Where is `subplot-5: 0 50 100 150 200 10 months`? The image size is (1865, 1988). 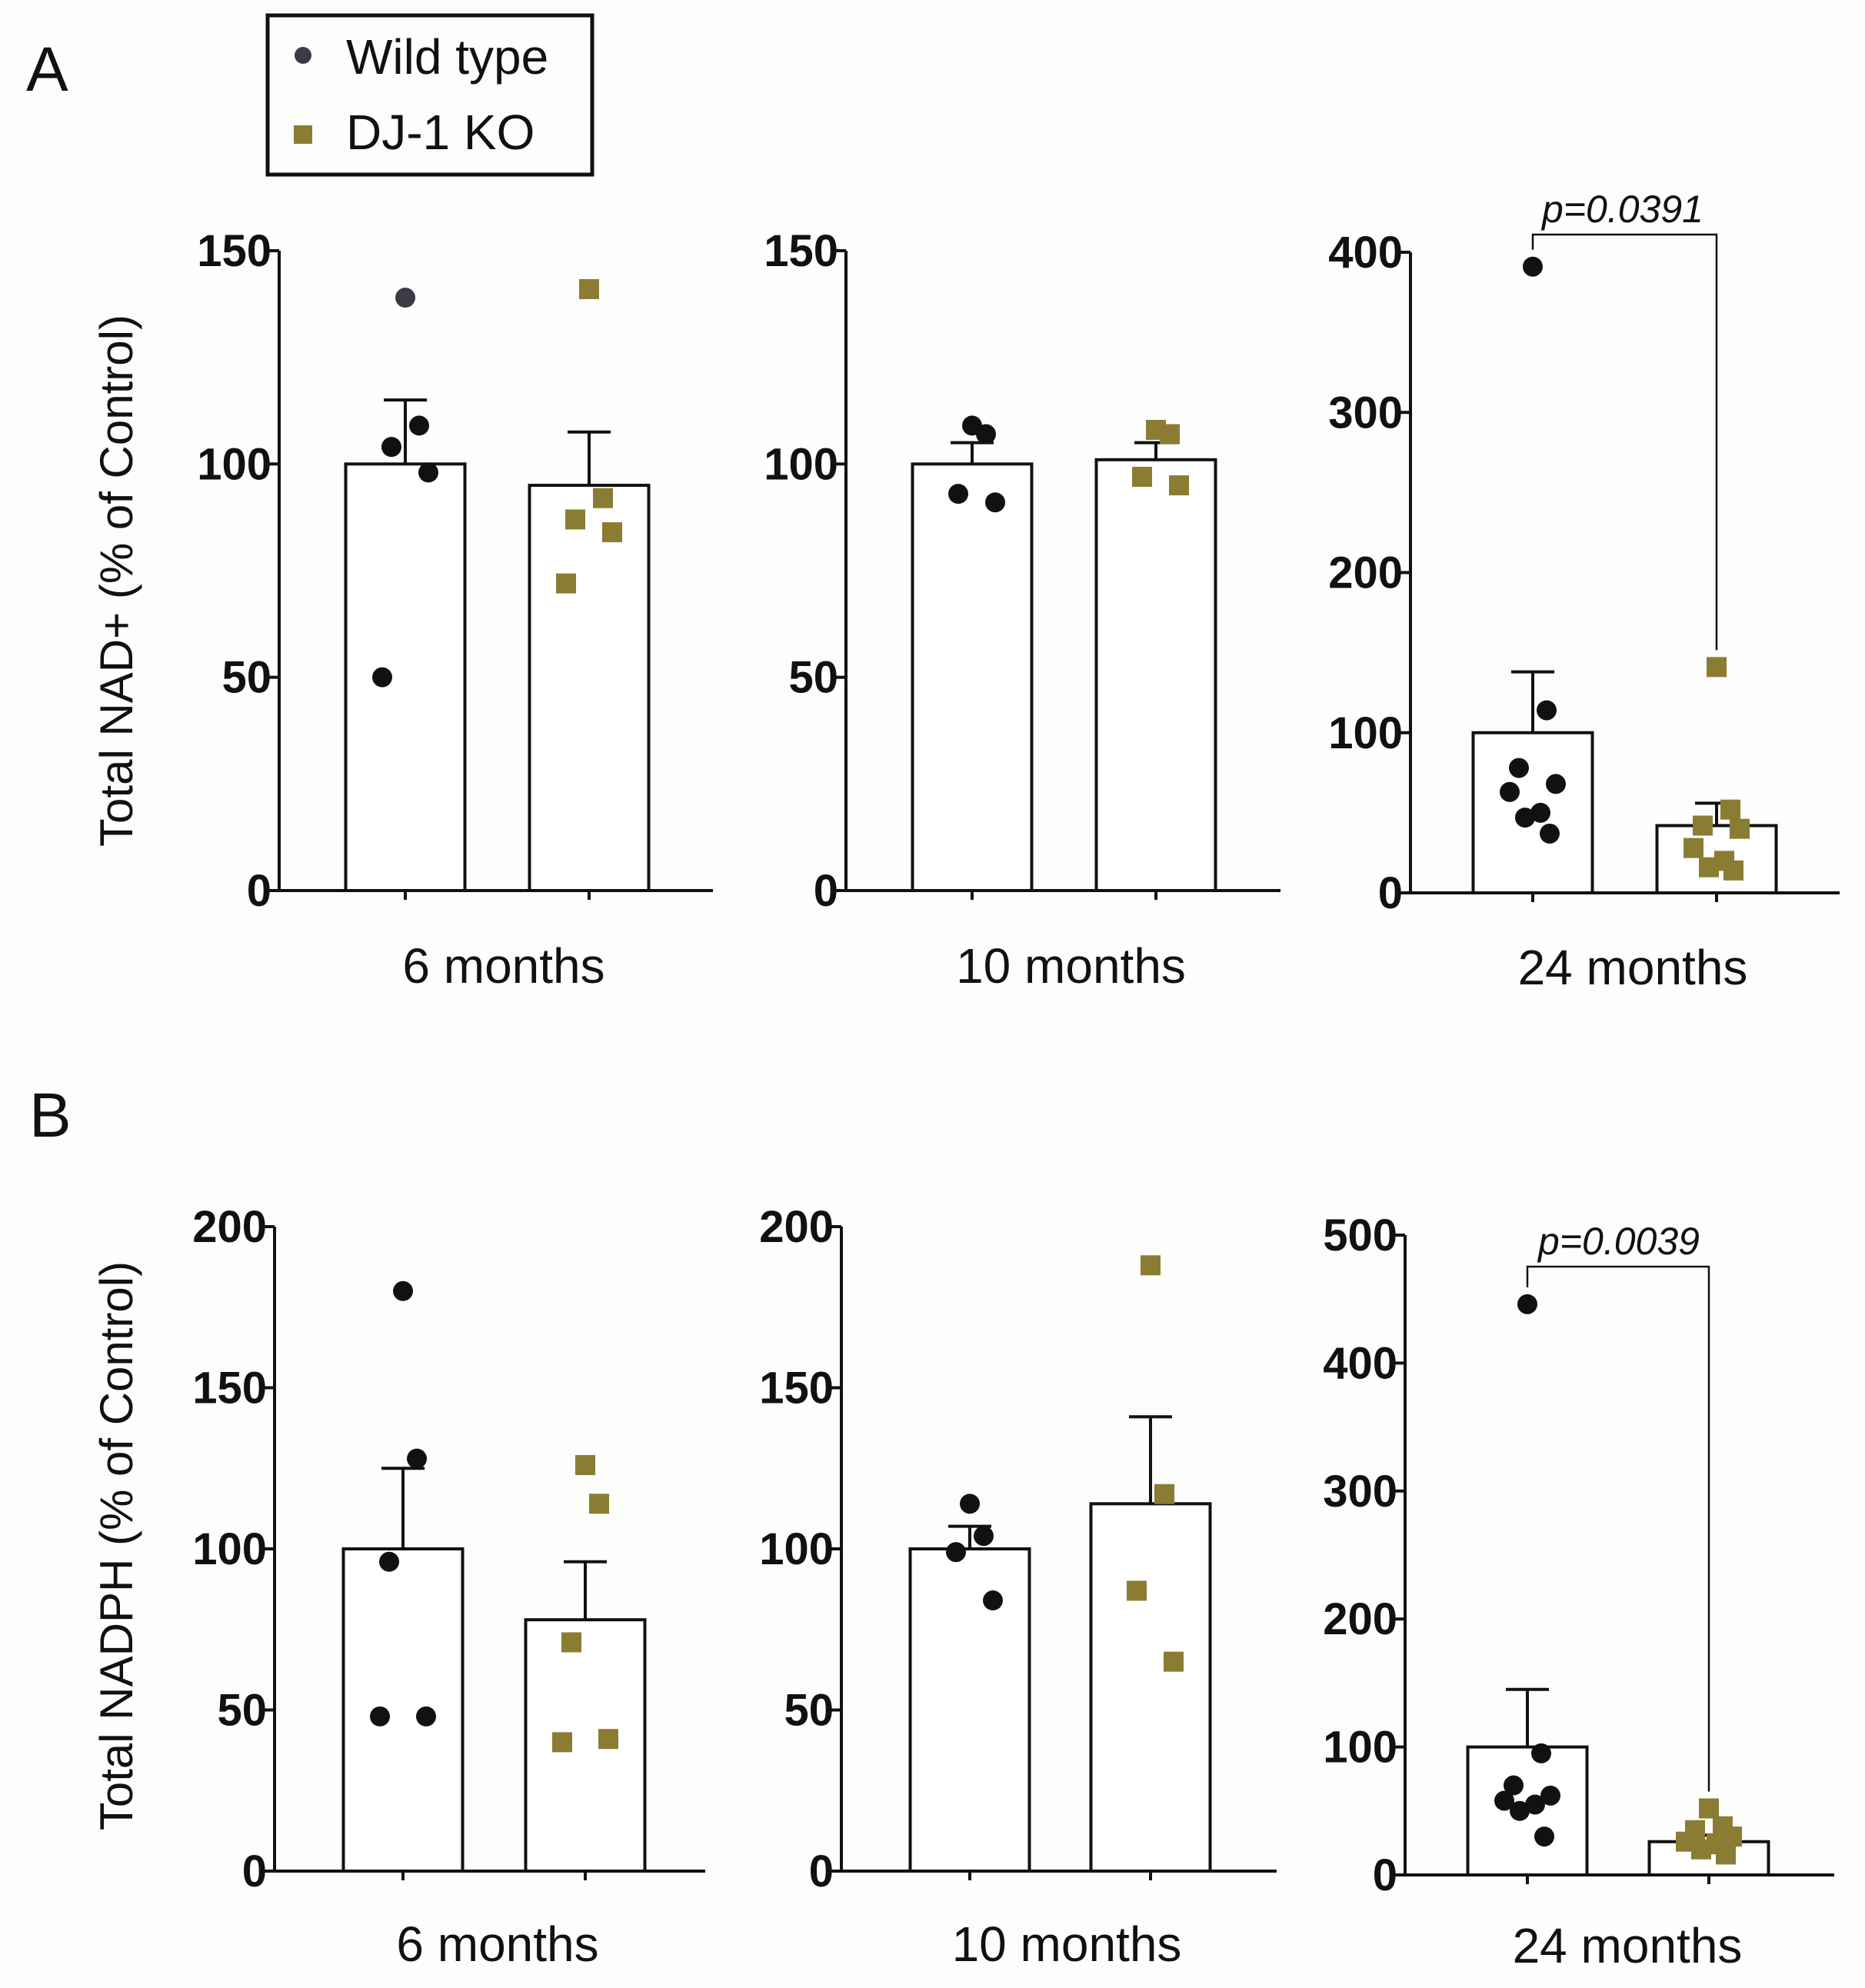
subplot-5: 0 50 100 150 200 10 months is located at coordinates (1018, 1587).